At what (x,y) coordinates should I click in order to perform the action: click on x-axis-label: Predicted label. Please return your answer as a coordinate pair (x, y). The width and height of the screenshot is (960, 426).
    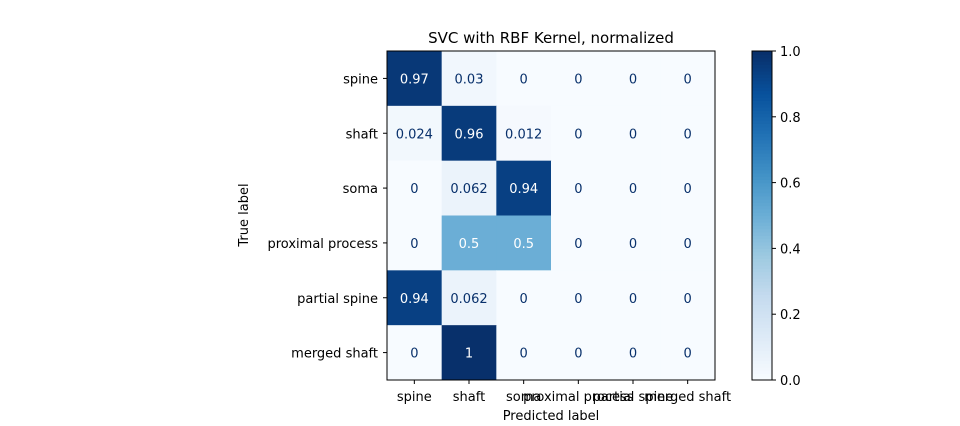
    Looking at the image, I should click on (551, 416).